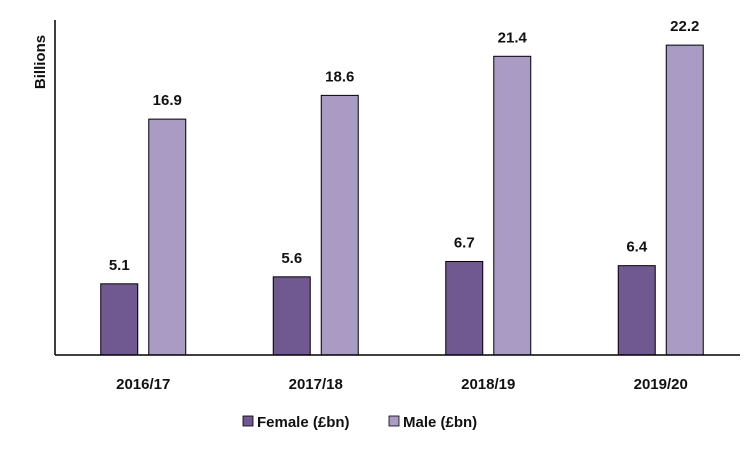 The height and width of the screenshot is (453, 749). What do you see at coordinates (248, 421) in the screenshot?
I see `legend-swatch-female` at bounding box center [248, 421].